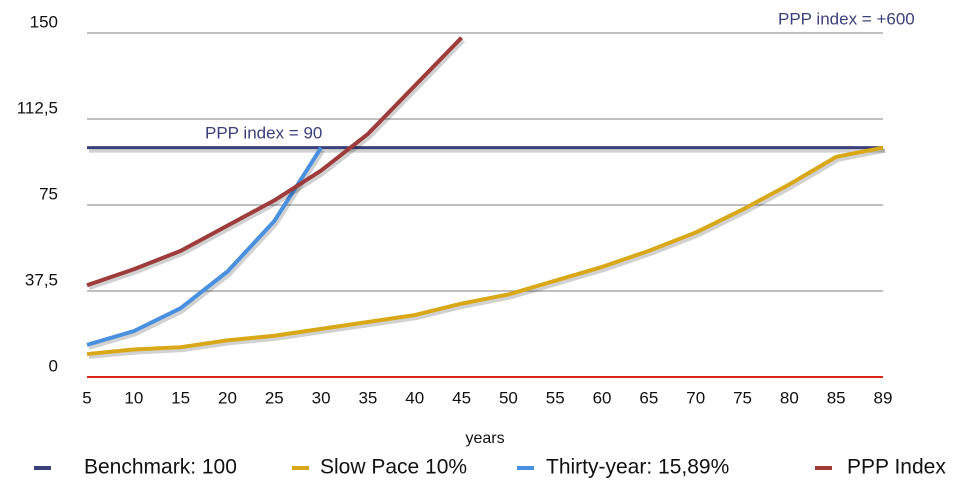 Image resolution: width=966 pixels, height=486 pixels. What do you see at coordinates (484, 438) in the screenshot?
I see `x-axis-label: years` at bounding box center [484, 438].